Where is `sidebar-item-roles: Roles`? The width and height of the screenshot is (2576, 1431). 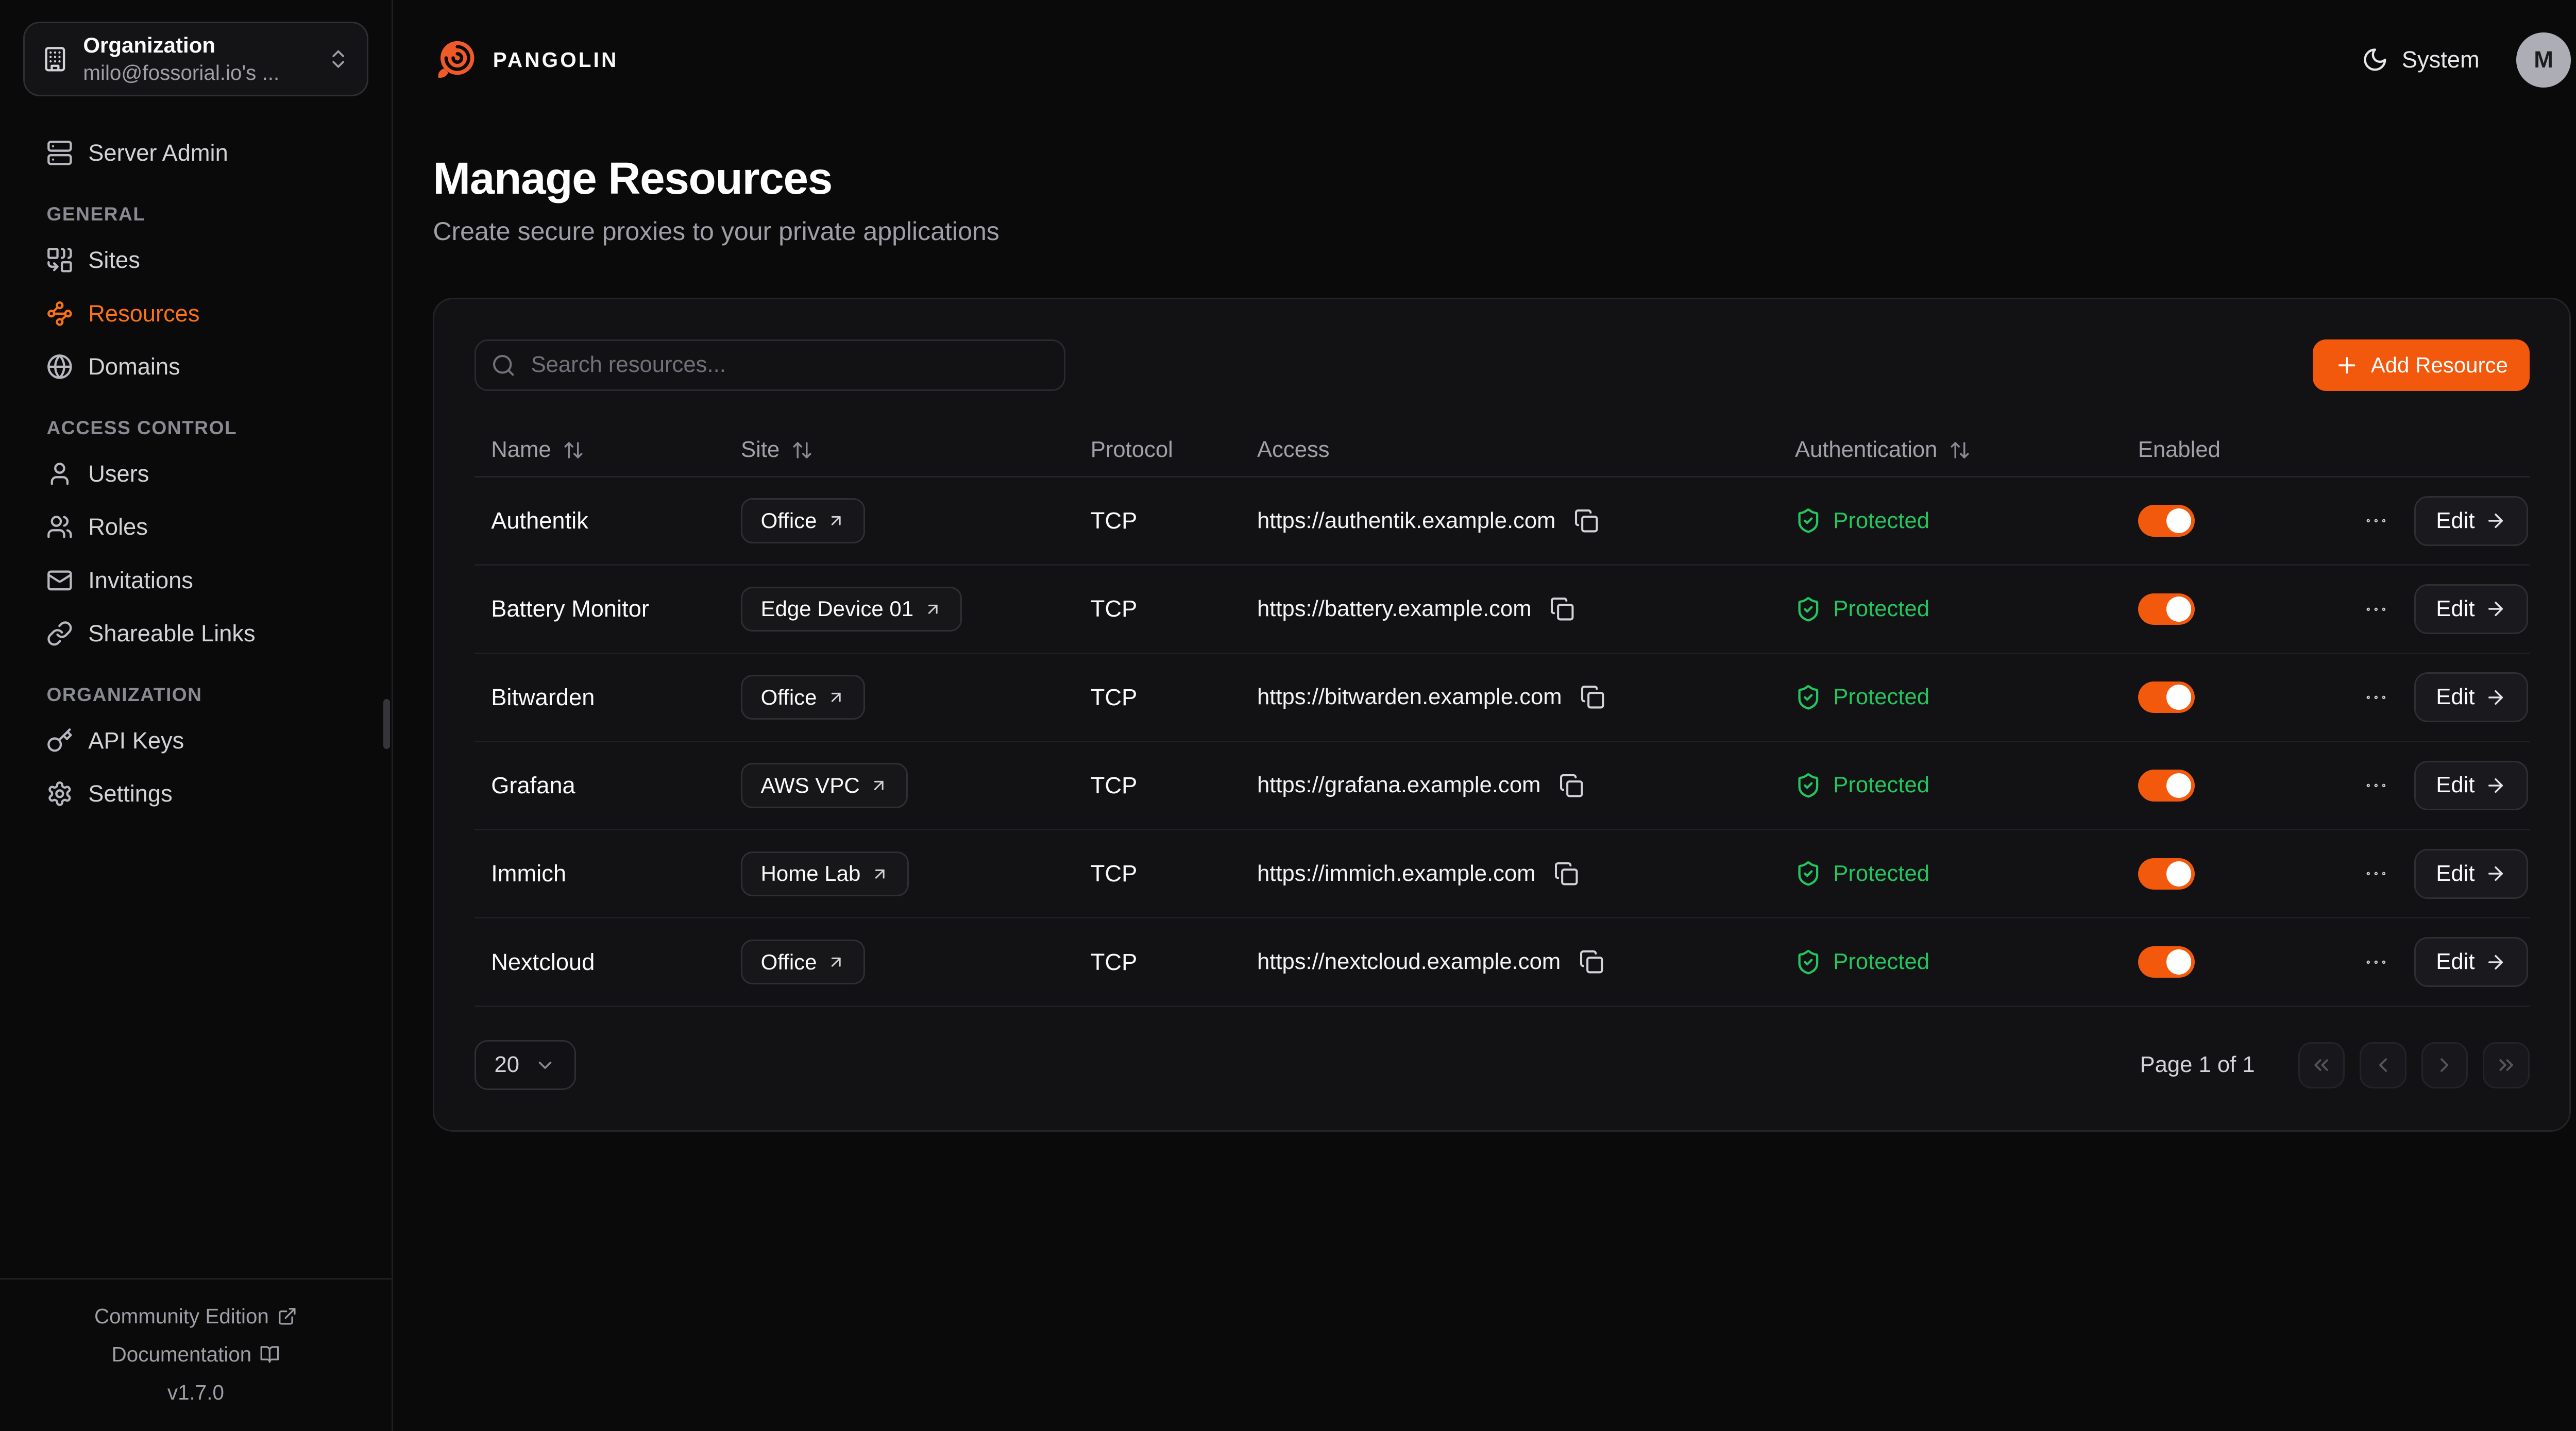 sidebar-item-roles: Roles is located at coordinates (195, 527).